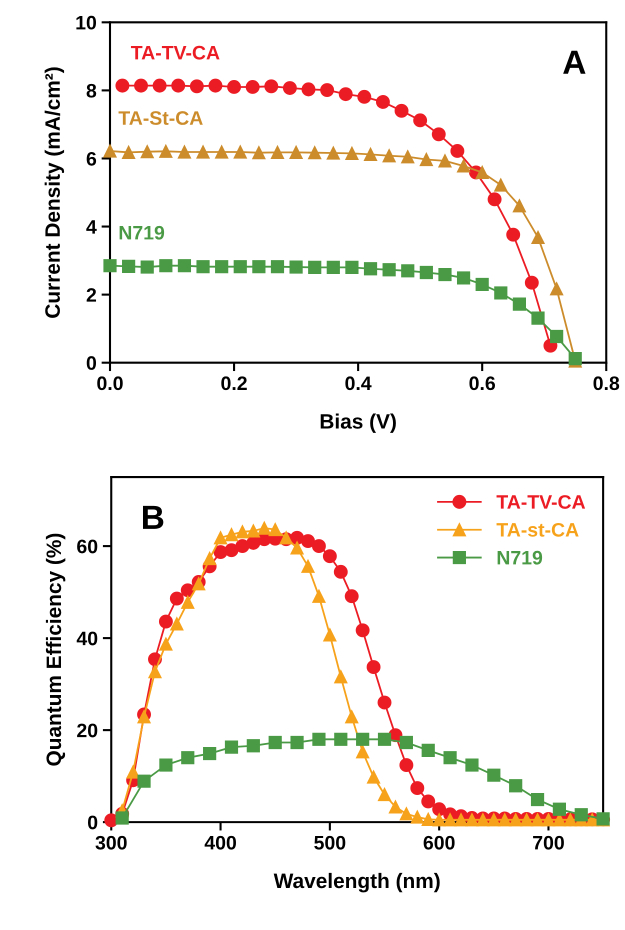  I want to click on annotation: B, so click(153, 517).